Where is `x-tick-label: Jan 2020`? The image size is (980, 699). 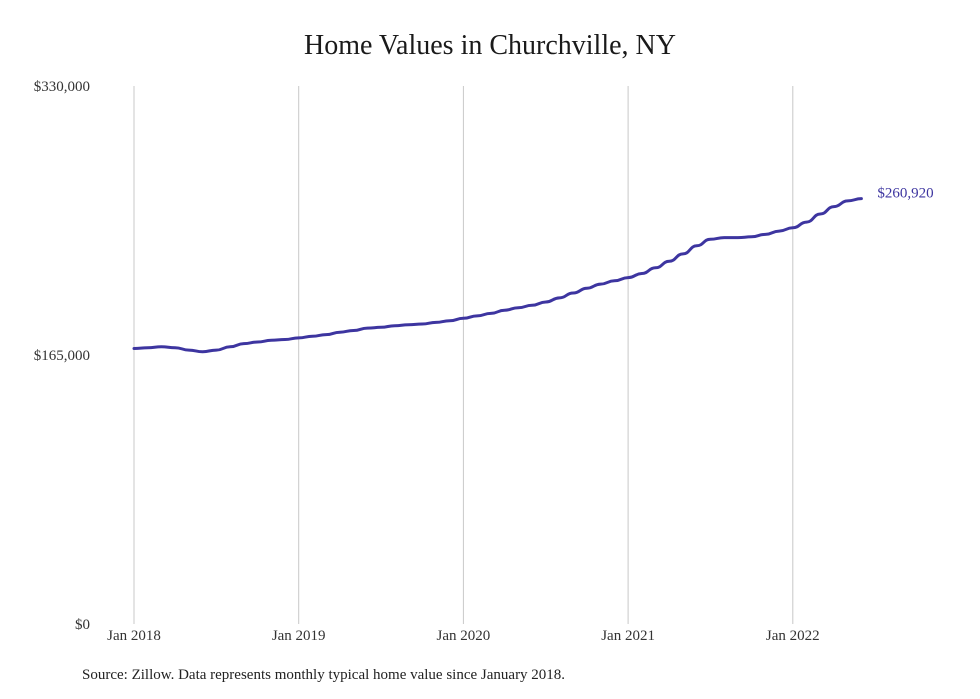 x-tick-label: Jan 2020 is located at coordinates (464, 636).